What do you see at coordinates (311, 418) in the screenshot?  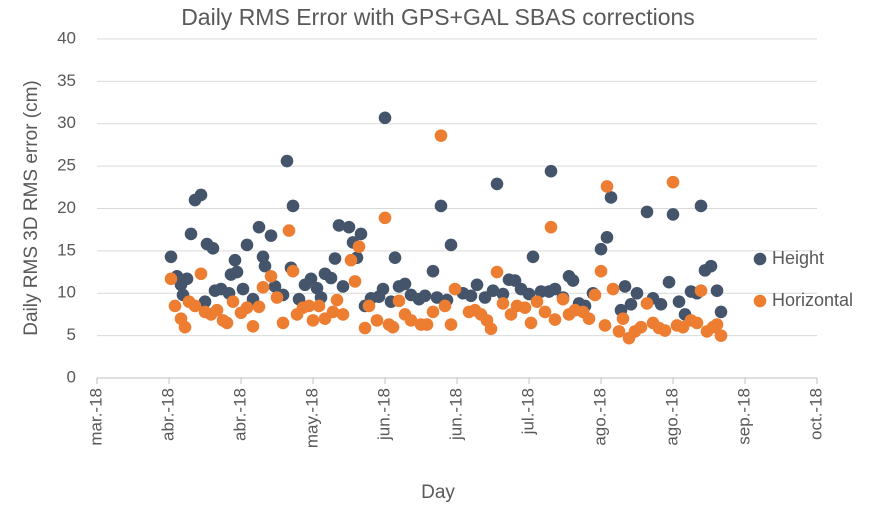 I see `x-tick-label: may.-18` at bounding box center [311, 418].